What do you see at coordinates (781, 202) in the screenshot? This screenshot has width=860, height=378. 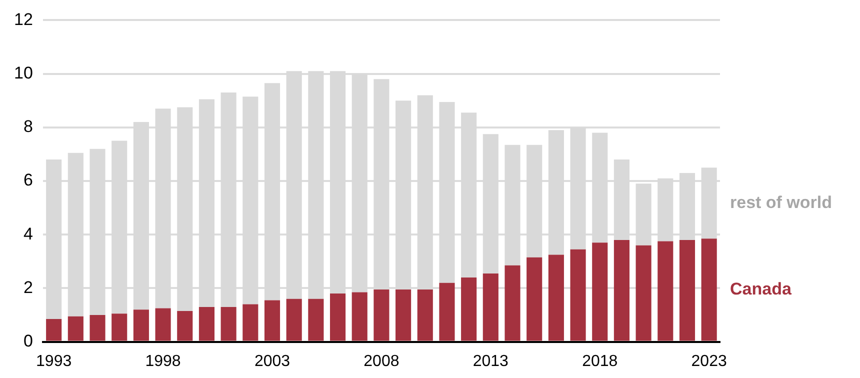 I see `series-label: rest of world` at bounding box center [781, 202].